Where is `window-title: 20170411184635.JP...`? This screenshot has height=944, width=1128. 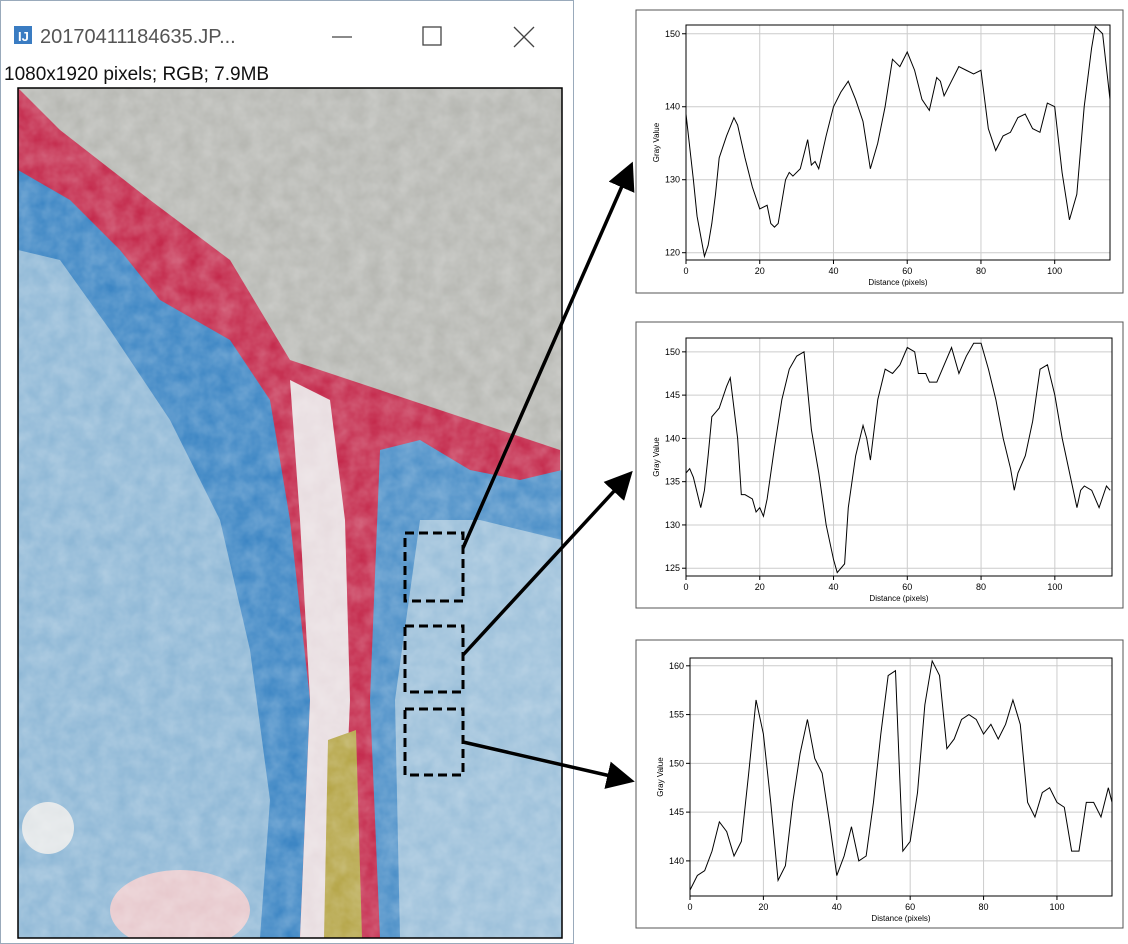
window-title: 20170411184635.JP... is located at coordinates (138, 37).